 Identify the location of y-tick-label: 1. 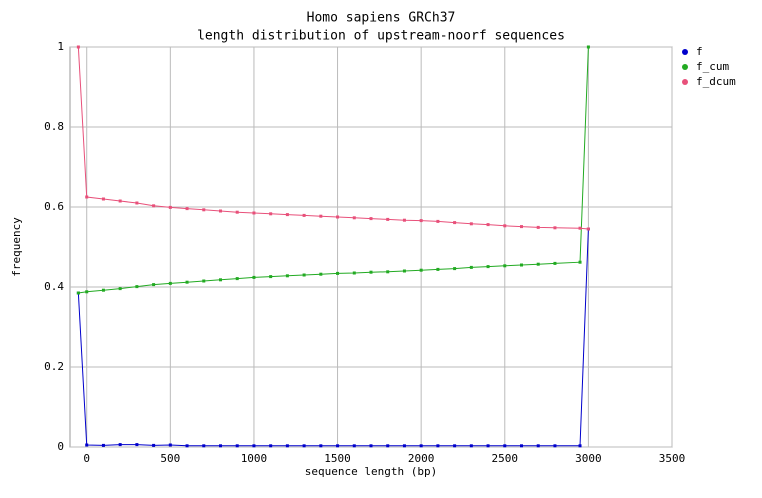
(60, 46).